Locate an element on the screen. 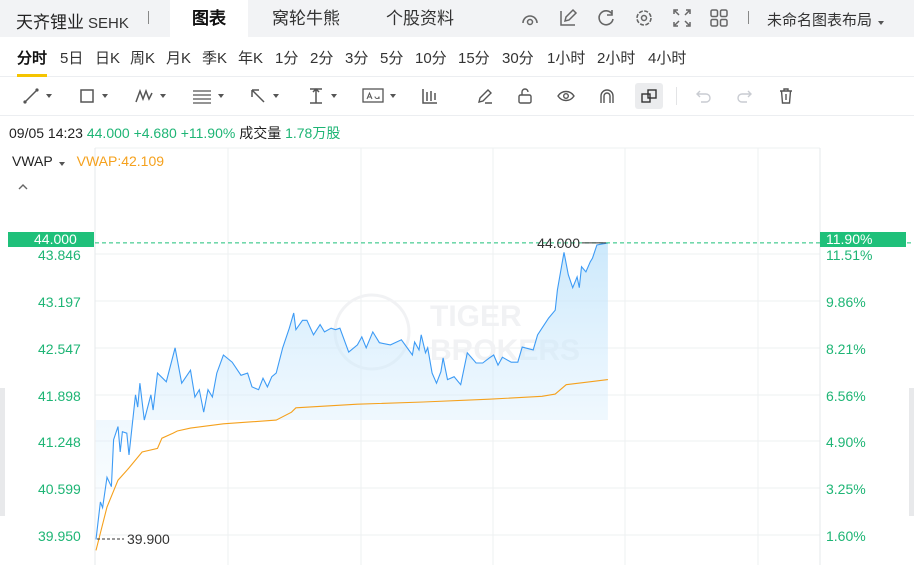  exchange-label: SEHK is located at coordinates (108, 23).